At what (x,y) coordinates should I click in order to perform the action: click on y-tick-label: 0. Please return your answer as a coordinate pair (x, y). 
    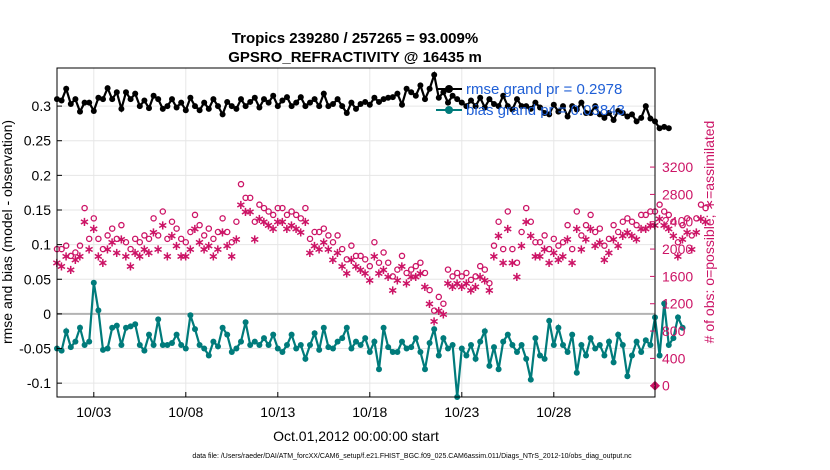
    Looking at the image, I should click on (47, 314).